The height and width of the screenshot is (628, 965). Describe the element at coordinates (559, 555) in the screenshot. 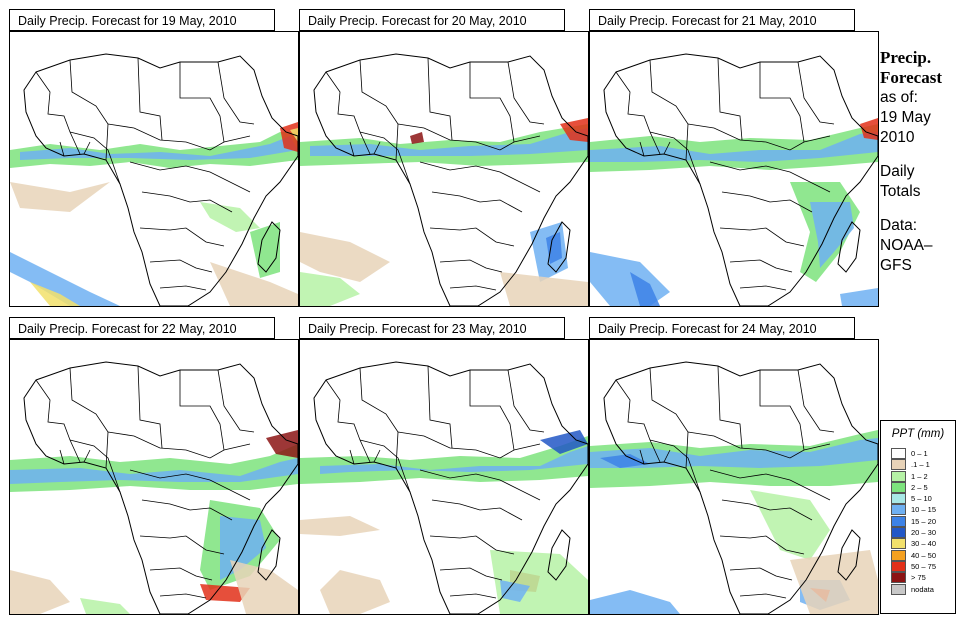

I see `madagascar-outline` at that location.